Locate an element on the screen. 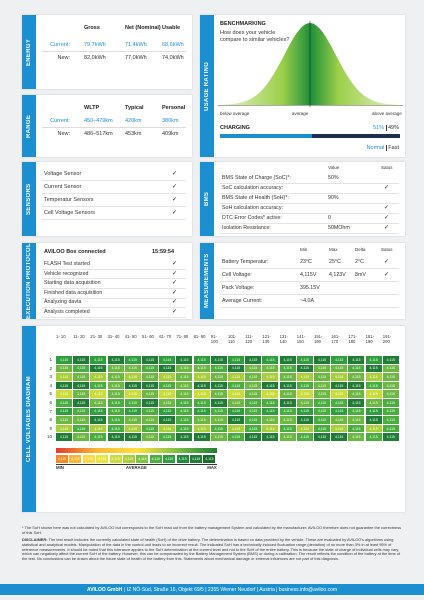 The width and height of the screenshot is (424, 600). row-label: 5 is located at coordinates (50, 394).